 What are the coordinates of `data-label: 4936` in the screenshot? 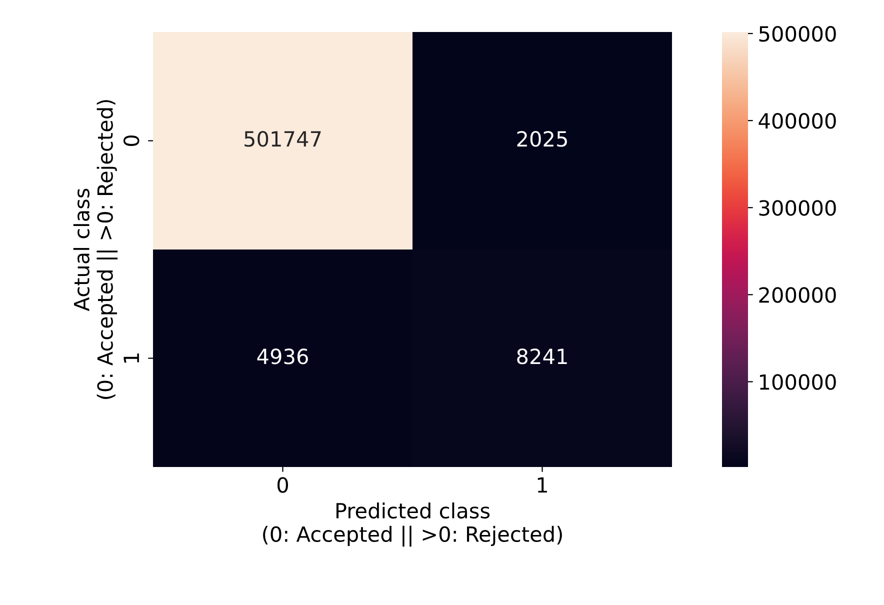 It's located at (282, 356).